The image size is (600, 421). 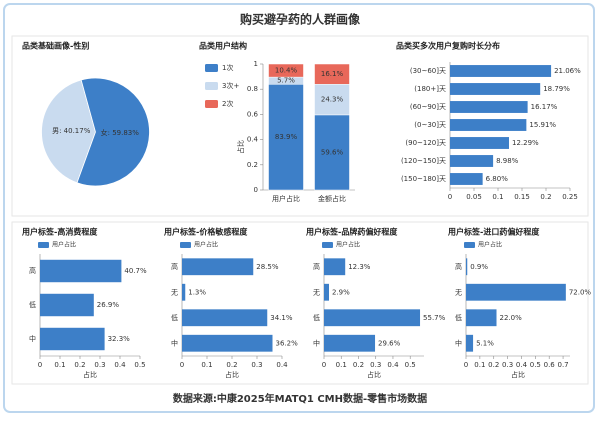 What do you see at coordinates (359, 267) in the screenshot?
I see `value-label: 12.3%` at bounding box center [359, 267].